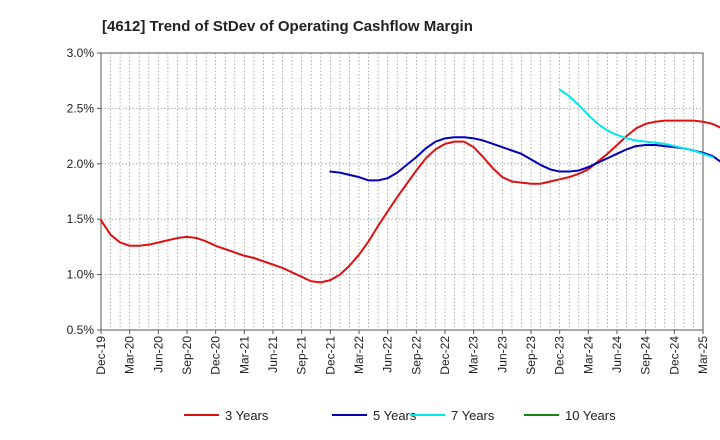  What do you see at coordinates (158, 354) in the screenshot?
I see `x-tick-label: Jun-20` at bounding box center [158, 354].